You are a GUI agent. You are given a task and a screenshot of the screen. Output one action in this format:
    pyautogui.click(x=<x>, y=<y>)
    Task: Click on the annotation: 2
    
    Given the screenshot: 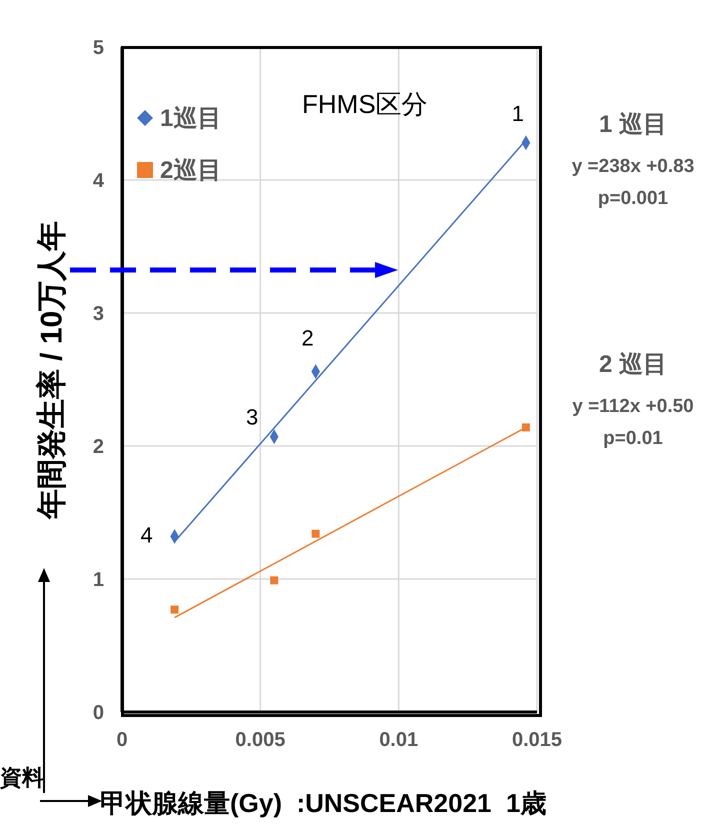 What is the action you would take?
    pyautogui.click(x=308, y=338)
    